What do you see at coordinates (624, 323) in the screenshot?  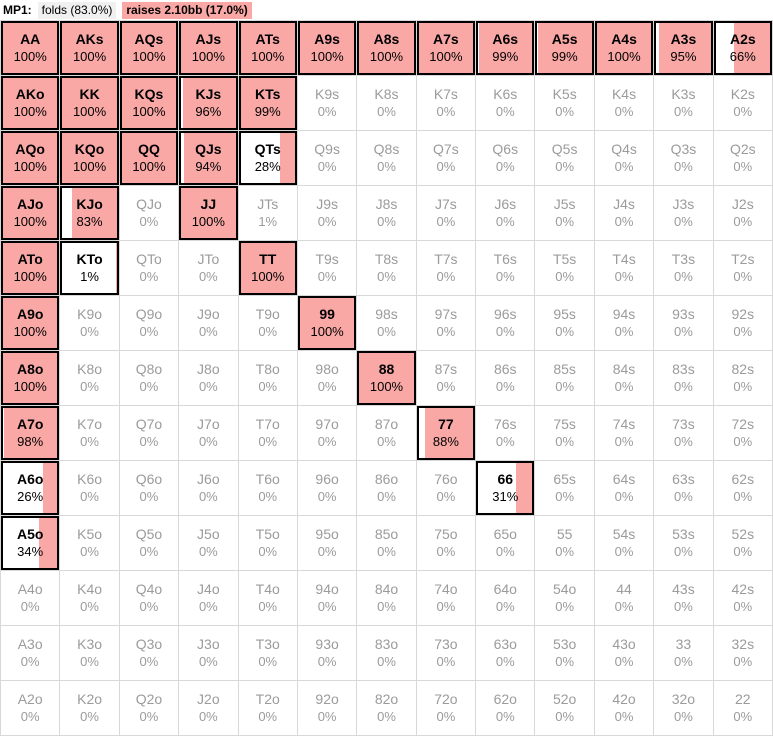 I see `hand-cell-94s: 94s 0%` at bounding box center [624, 323].